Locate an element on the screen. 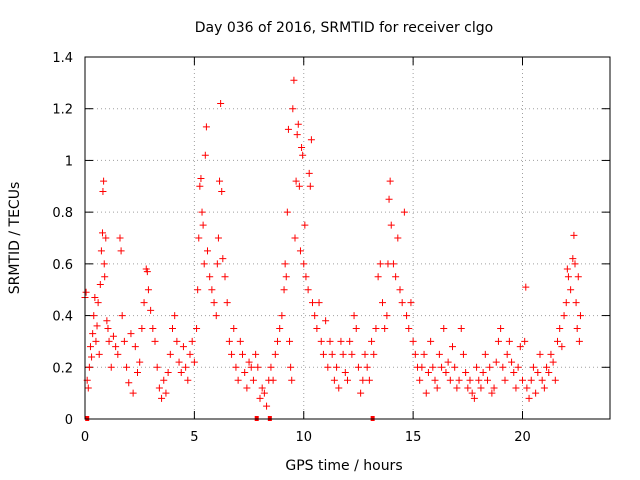  x-tick-label: 10 is located at coordinates (303, 437).